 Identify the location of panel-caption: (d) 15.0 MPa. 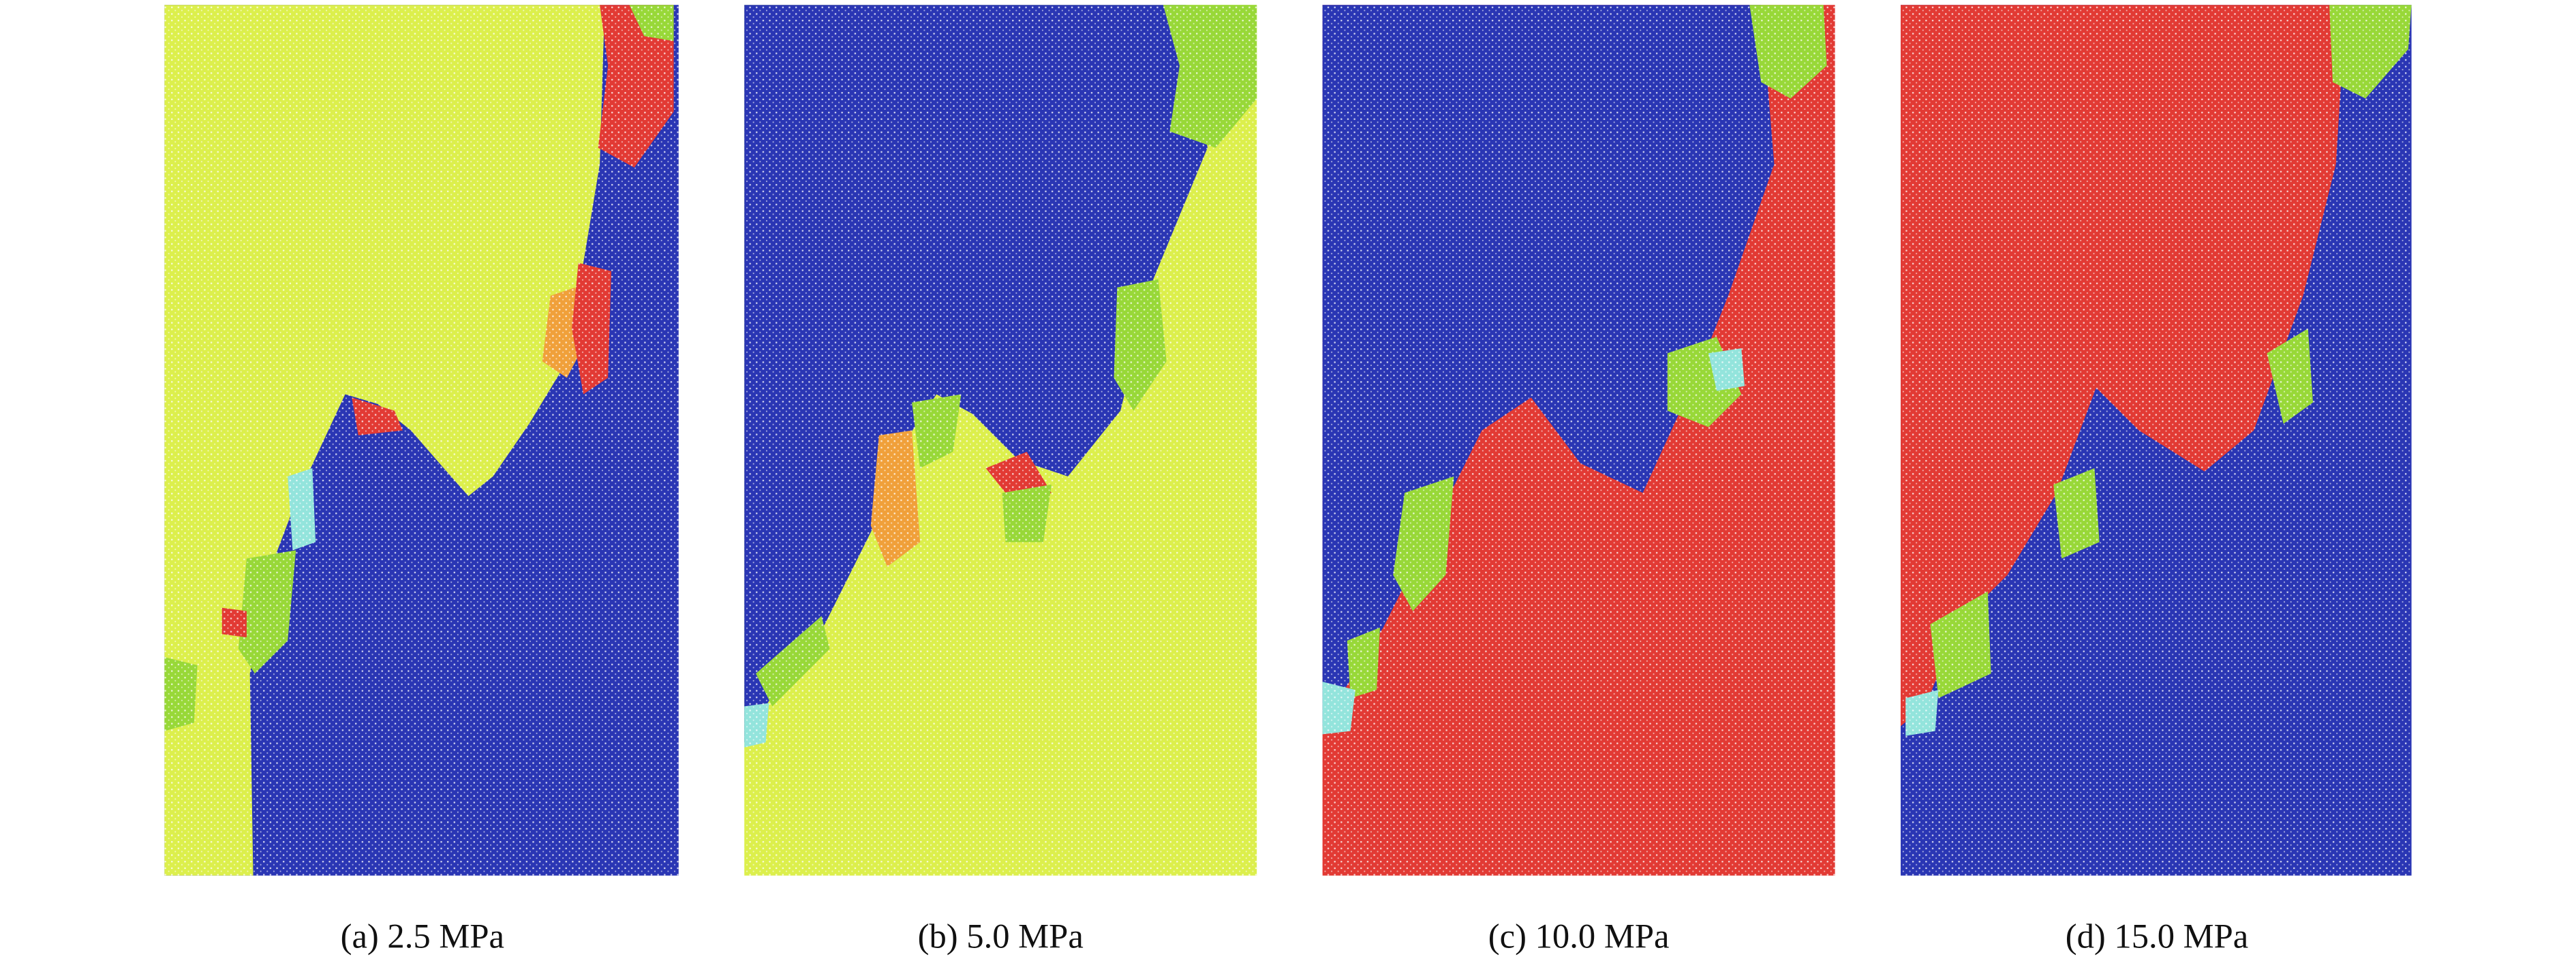
(2157, 936).